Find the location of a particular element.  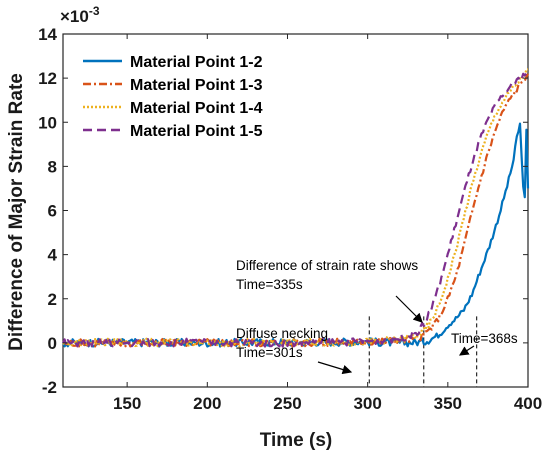

x-tick-label-0: 150 is located at coordinates (127, 403).